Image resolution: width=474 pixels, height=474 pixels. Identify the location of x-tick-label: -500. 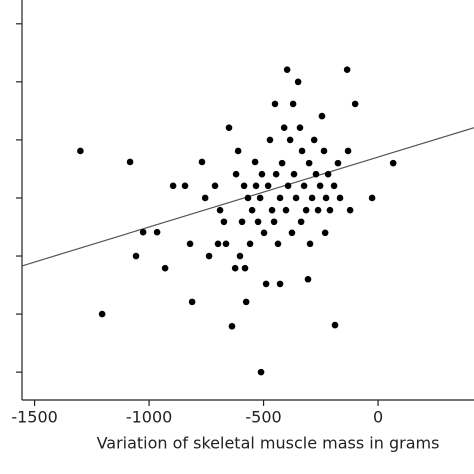
(263, 417).